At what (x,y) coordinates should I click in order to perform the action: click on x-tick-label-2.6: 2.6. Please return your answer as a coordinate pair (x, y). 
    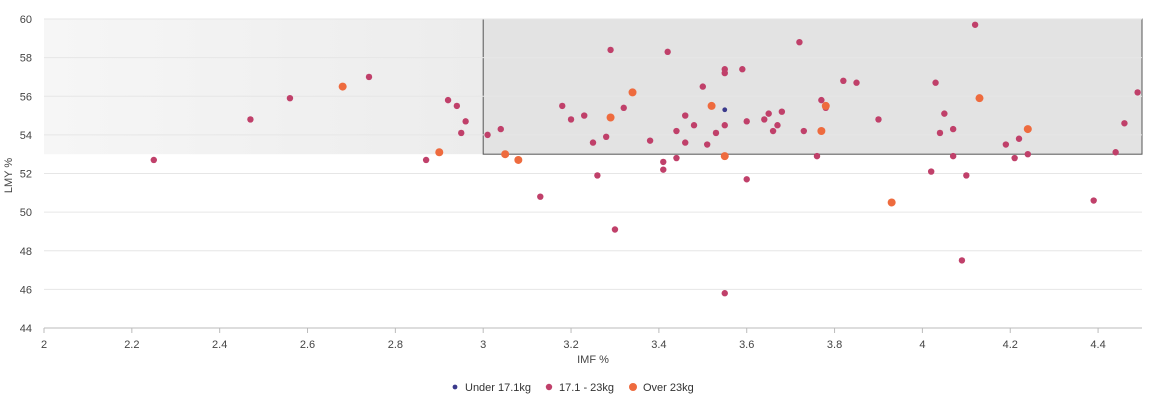
    Looking at the image, I should click on (307, 345).